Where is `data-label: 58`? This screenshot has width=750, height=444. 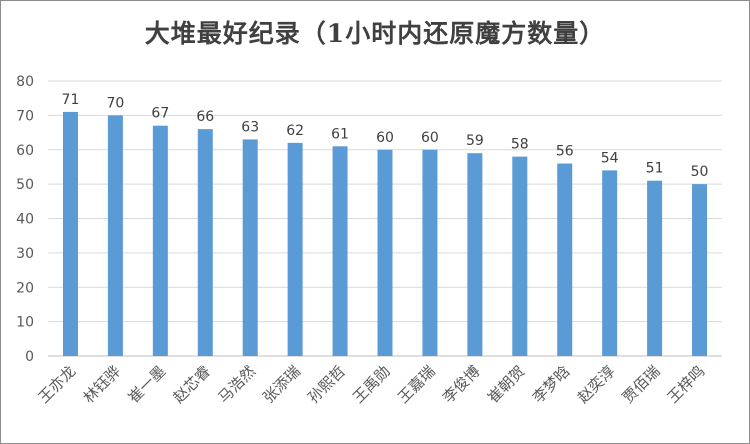 data-label: 58 is located at coordinates (520, 145).